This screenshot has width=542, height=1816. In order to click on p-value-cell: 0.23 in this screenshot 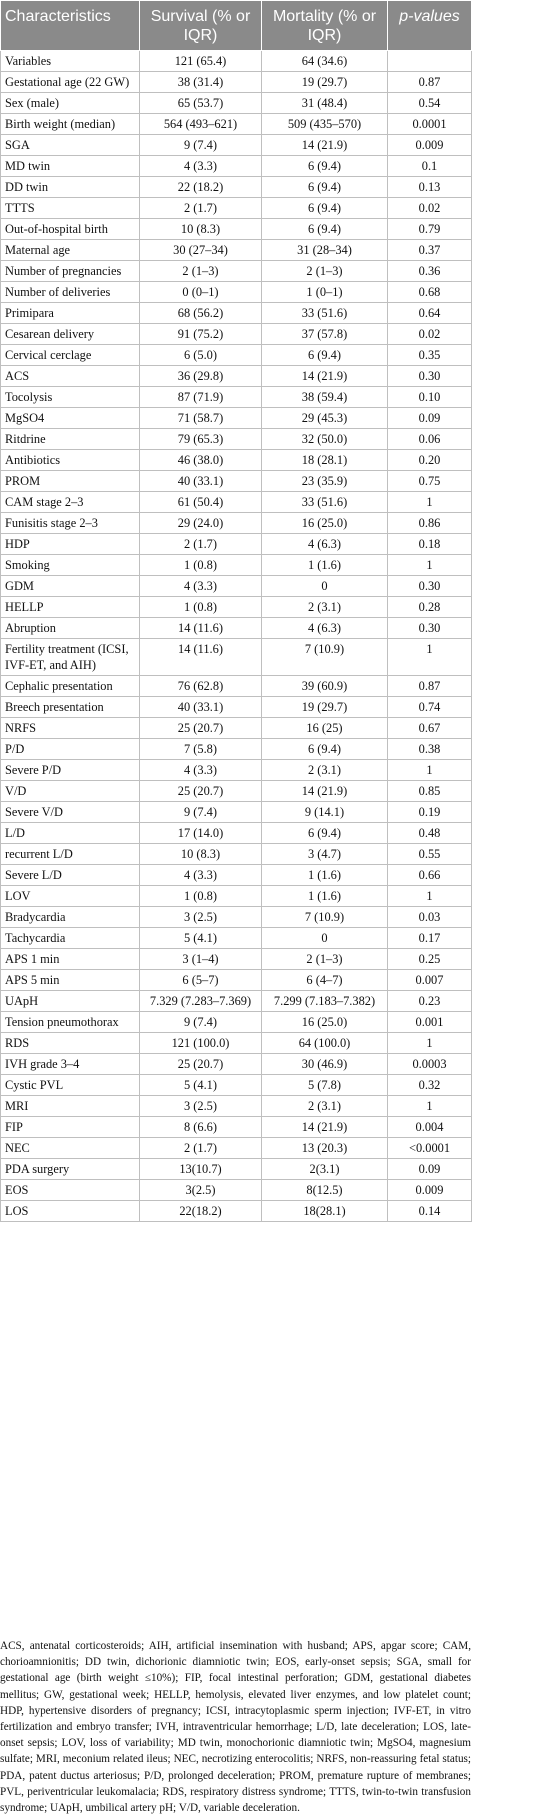, I will do `click(429, 1001)`.